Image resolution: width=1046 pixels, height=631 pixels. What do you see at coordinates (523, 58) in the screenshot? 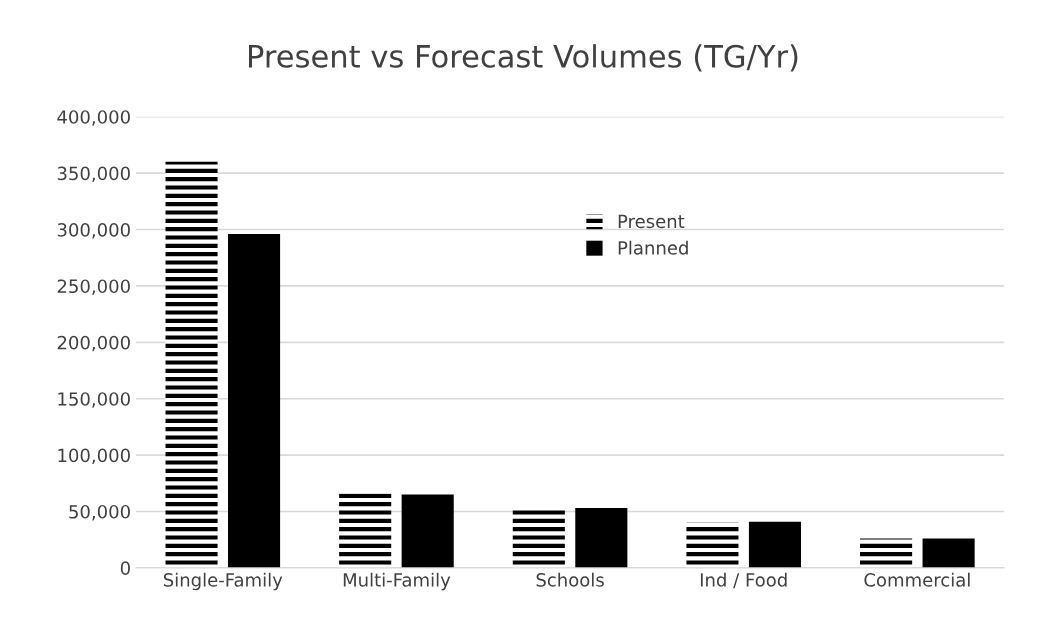
I see `chart-title: Present vs Forecast Volumes (TG/Yr)` at bounding box center [523, 58].